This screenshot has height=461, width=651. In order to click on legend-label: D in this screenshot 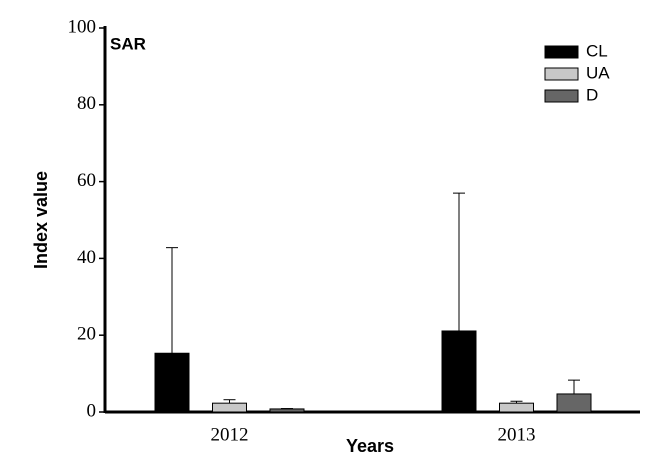, I will do `click(592, 94)`.